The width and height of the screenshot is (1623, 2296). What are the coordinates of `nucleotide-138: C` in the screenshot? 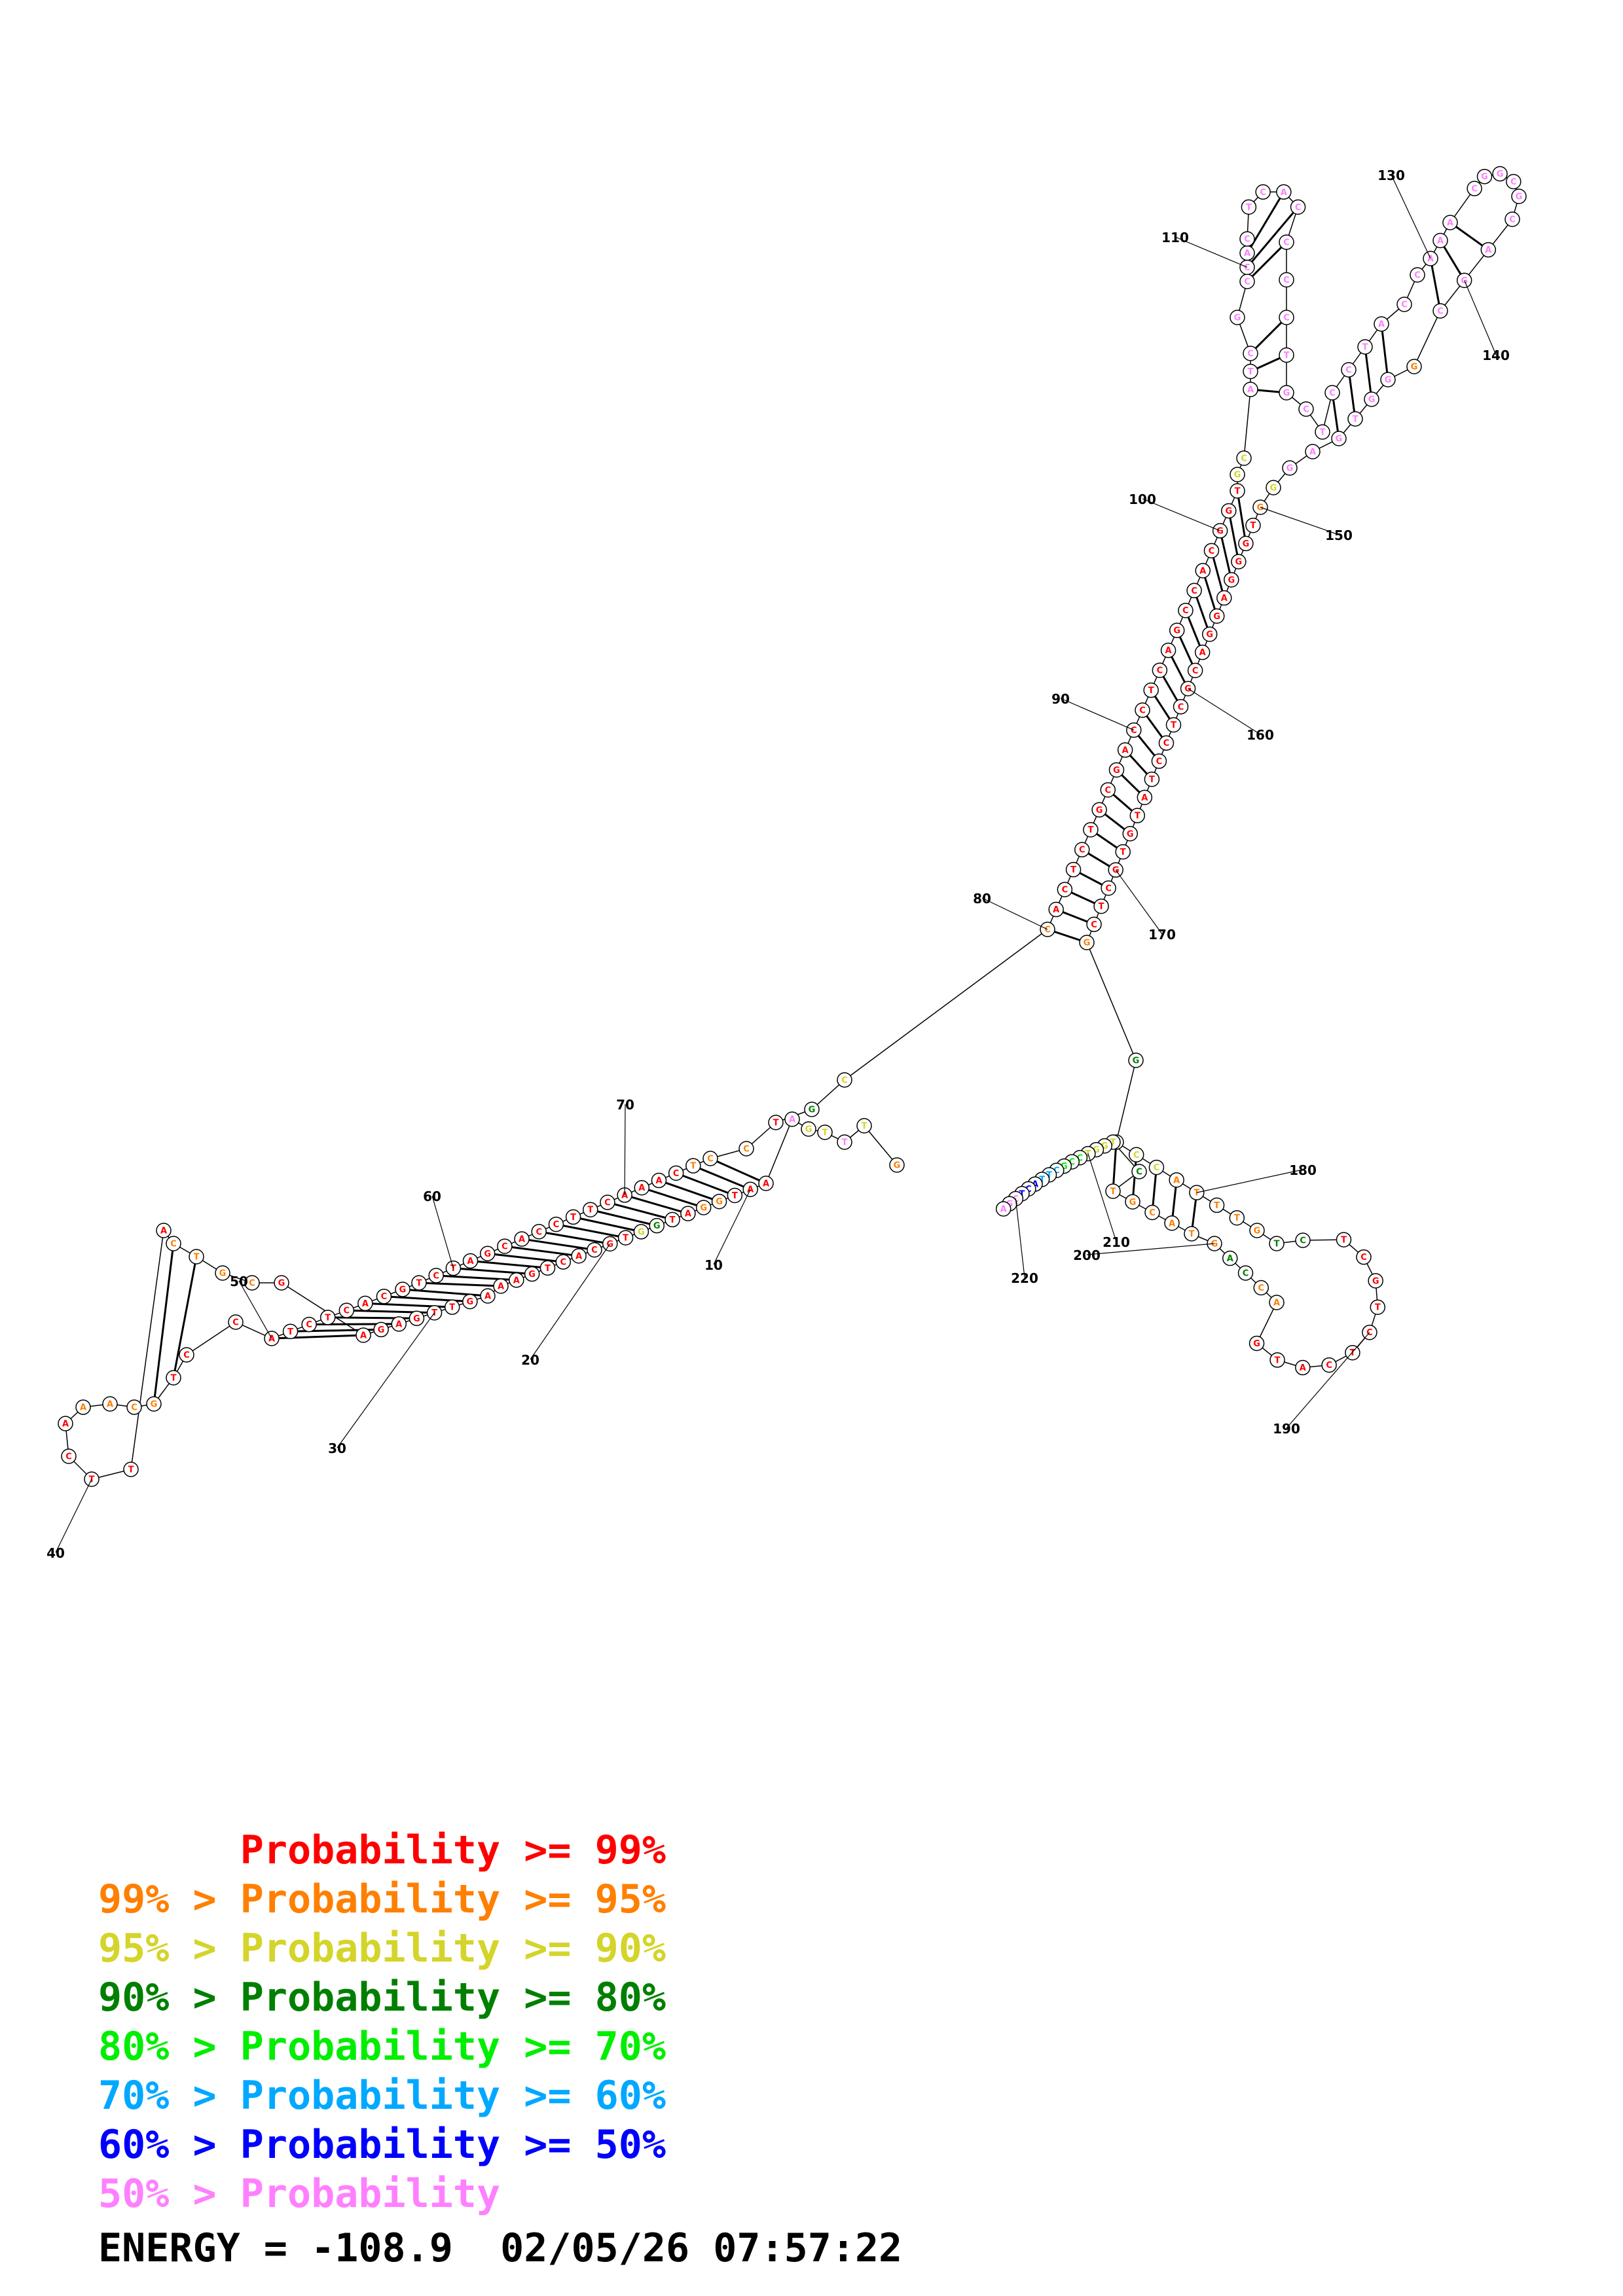 It's located at (1512, 219).